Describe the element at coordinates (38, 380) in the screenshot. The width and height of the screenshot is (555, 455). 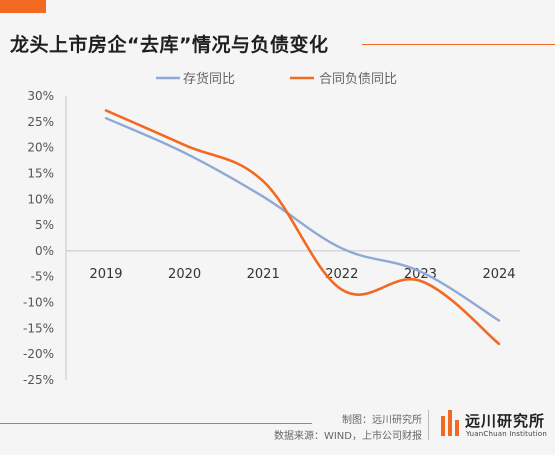
I see `y-tick-label: -25%` at that location.